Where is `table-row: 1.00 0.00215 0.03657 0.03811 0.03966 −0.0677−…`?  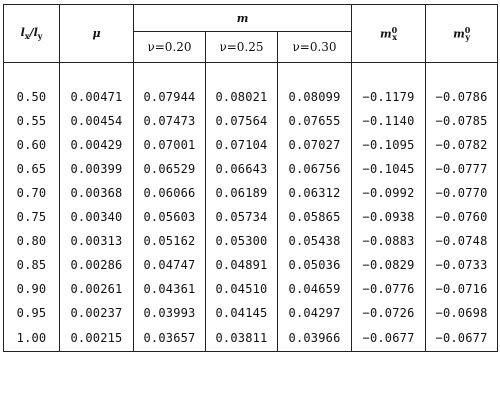 table-row: 1.00 0.00215 0.03657 0.03811 0.03966 −0.0677−… is located at coordinates (251, 338).